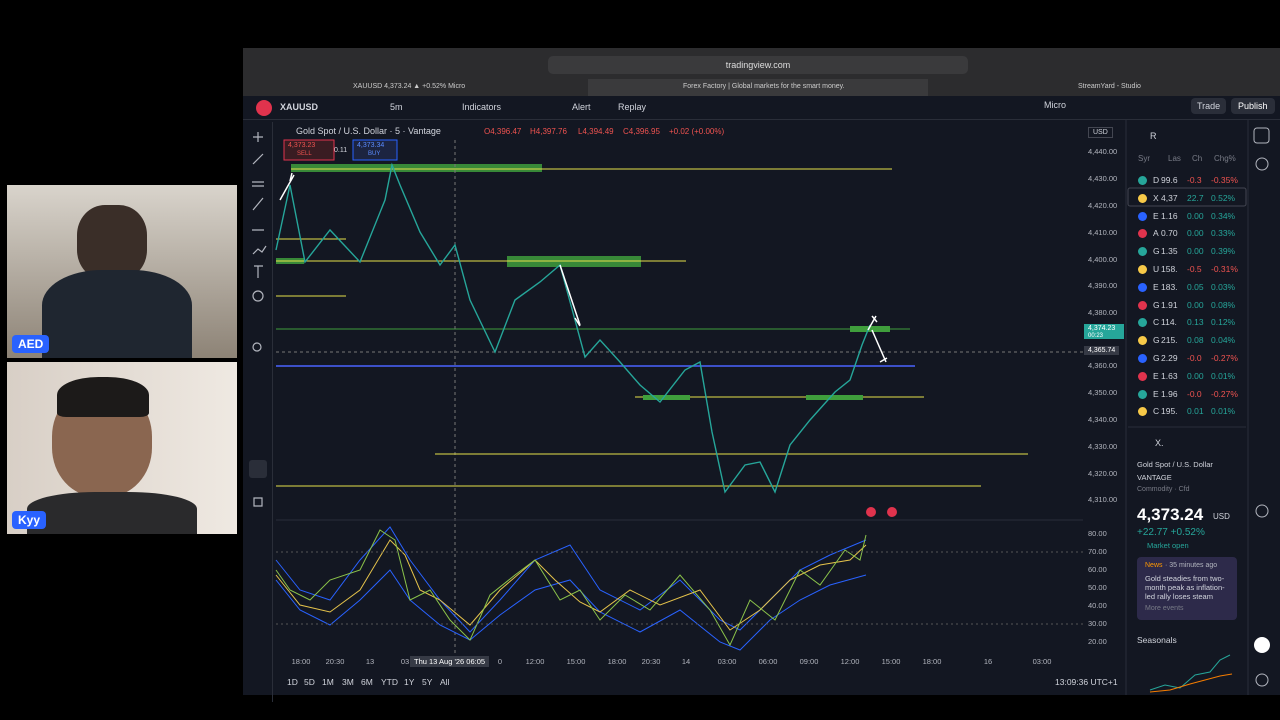 The height and width of the screenshot is (720, 1280). I want to click on watchlist-cell: -0.27%, so click(1224, 393).